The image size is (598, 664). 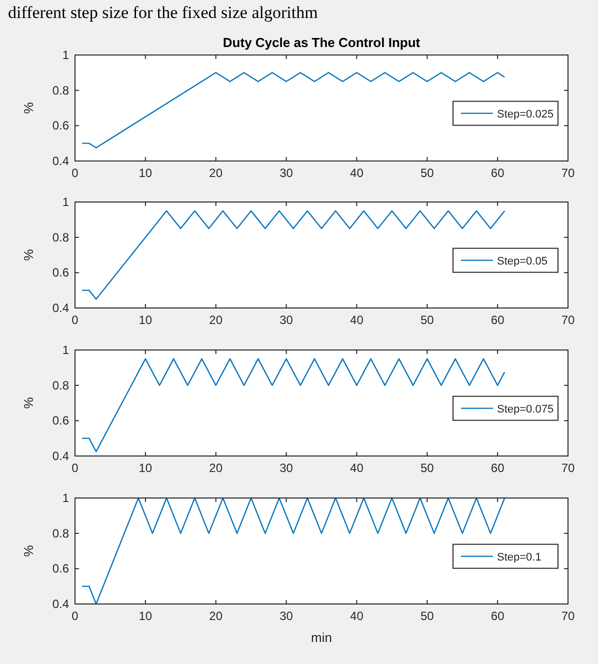 What do you see at coordinates (525, 409) in the screenshot?
I see `legend-label: Step=0.075` at bounding box center [525, 409].